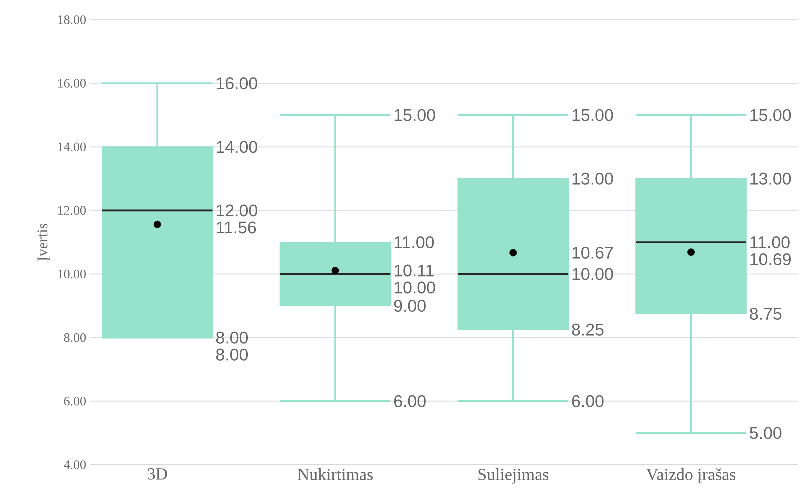 This screenshot has width=804, height=493. What do you see at coordinates (237, 210) in the screenshot?
I see `annotation: 12.00` at bounding box center [237, 210].